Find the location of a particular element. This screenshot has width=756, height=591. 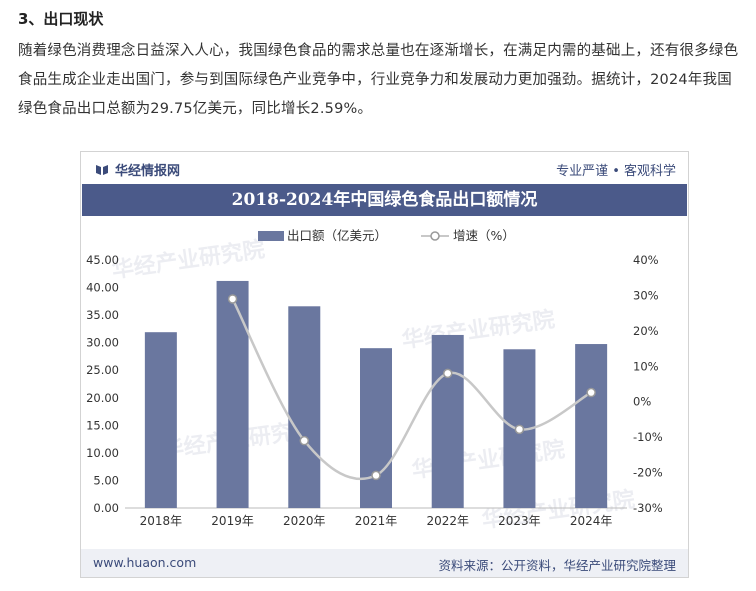

brand-name: 华经情报网 is located at coordinates (148, 171).